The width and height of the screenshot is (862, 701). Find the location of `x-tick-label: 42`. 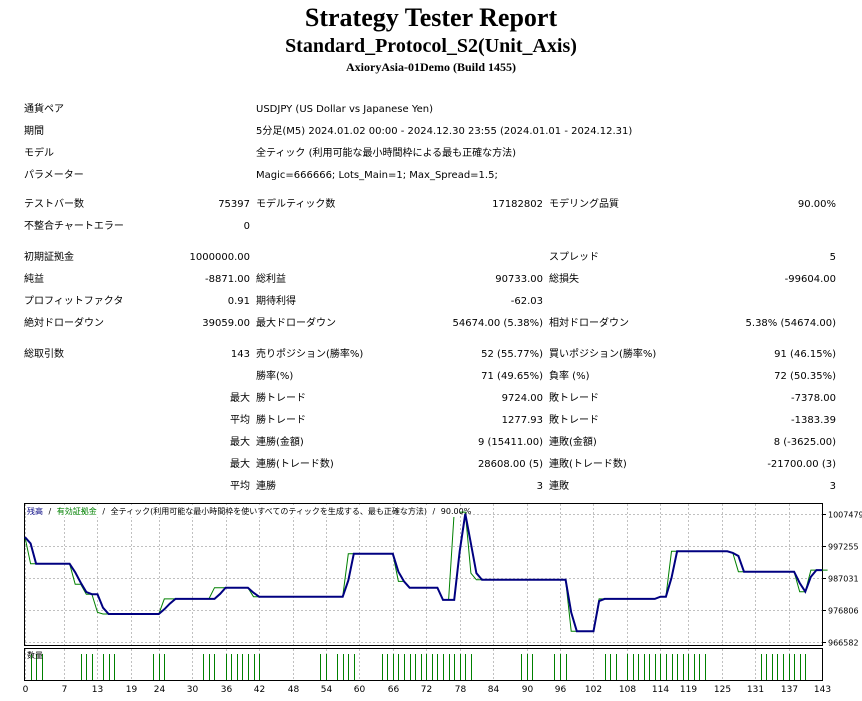

x-tick-label: 42 is located at coordinates (259, 690).